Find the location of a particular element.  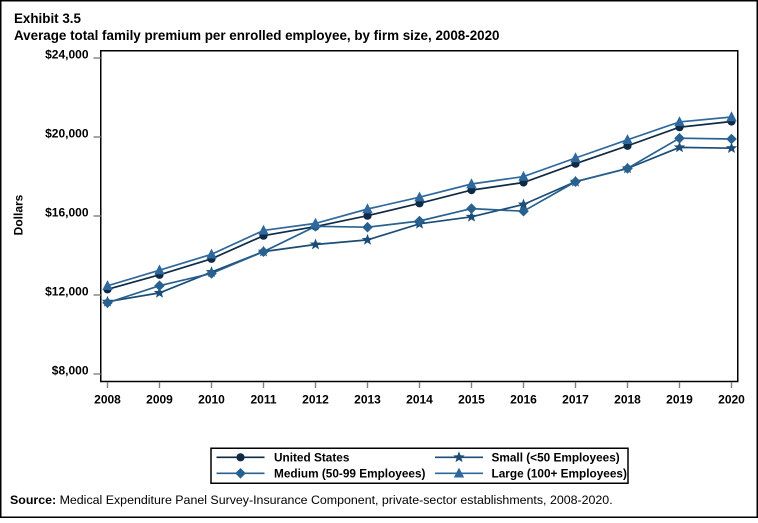

svg-text: $20,000 is located at coordinates (67, 134).